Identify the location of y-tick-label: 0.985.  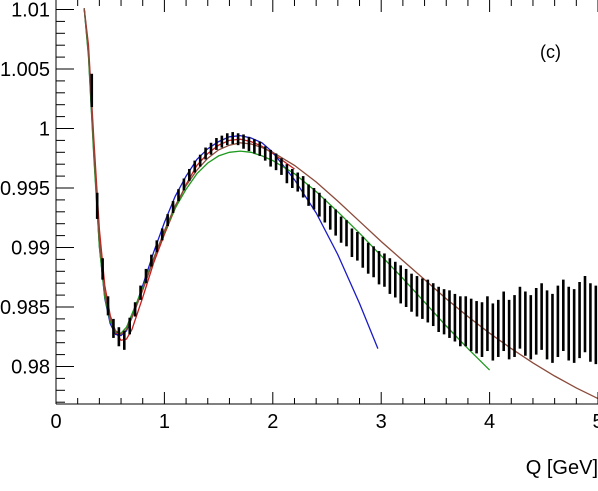
(25, 308).